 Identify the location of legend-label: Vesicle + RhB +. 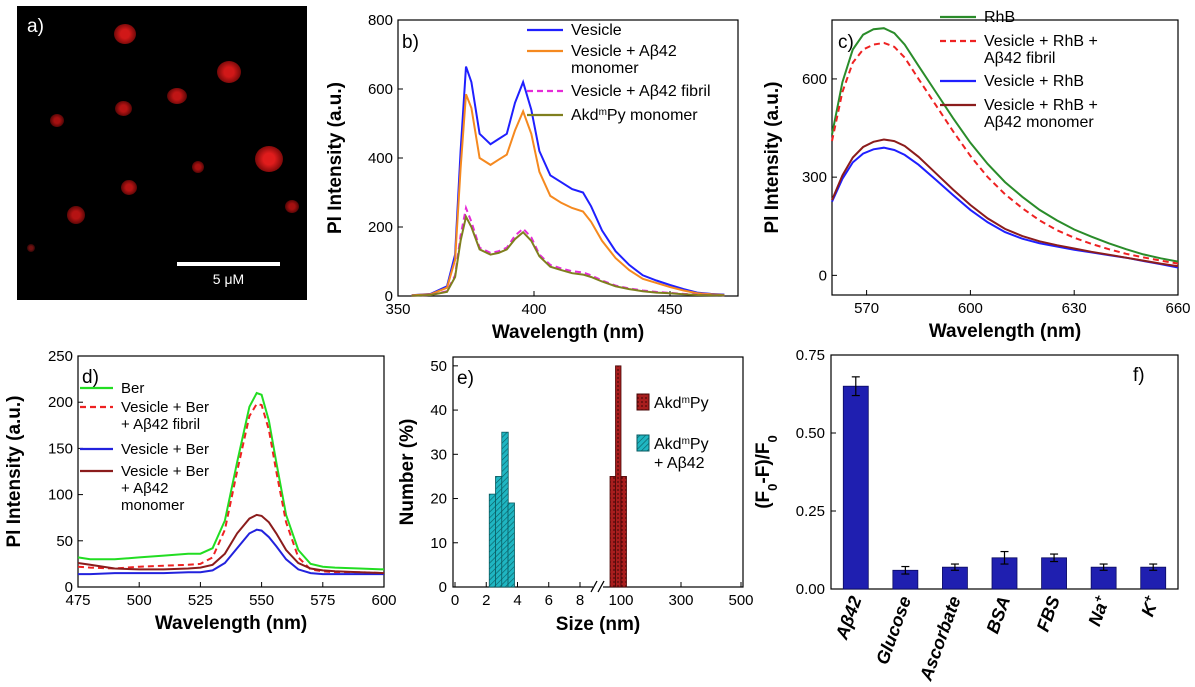
(1041, 105).